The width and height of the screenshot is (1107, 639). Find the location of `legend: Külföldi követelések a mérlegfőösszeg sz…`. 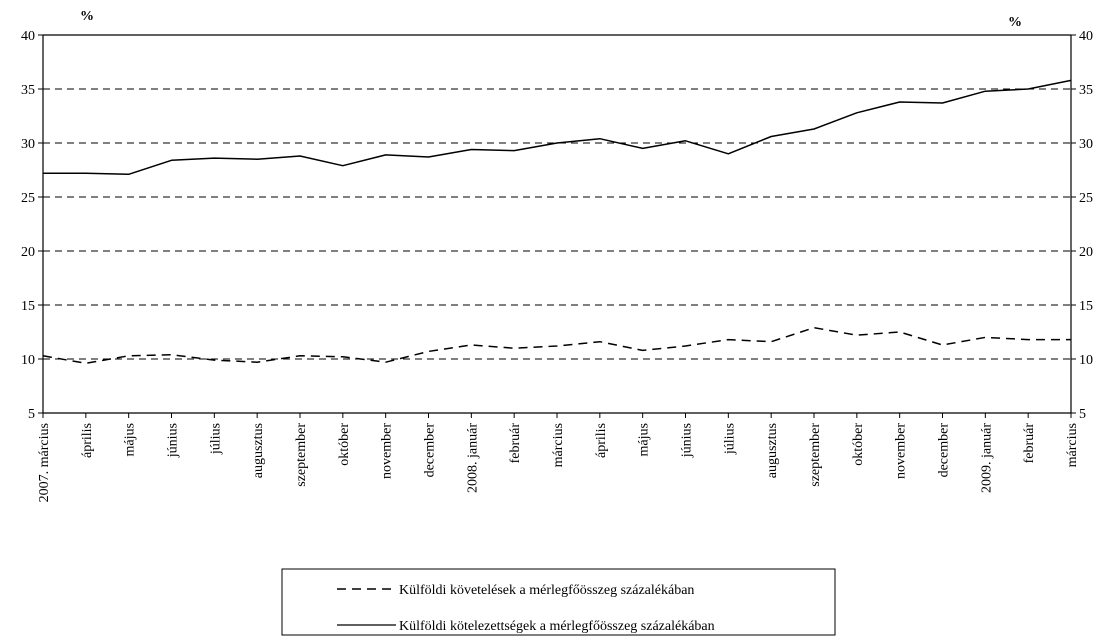

legend: Külföldi követelések a mérlegfőösszeg sz… is located at coordinates (558, 602).